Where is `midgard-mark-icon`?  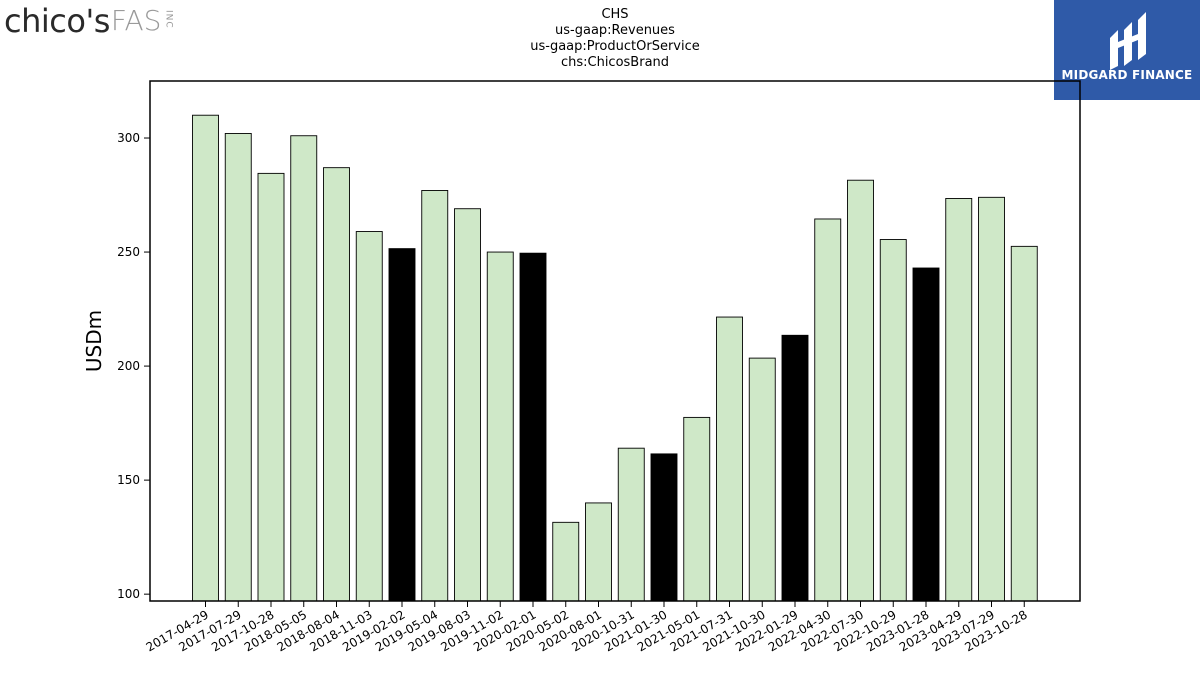
midgard-mark-icon is located at coordinates (1128, 41).